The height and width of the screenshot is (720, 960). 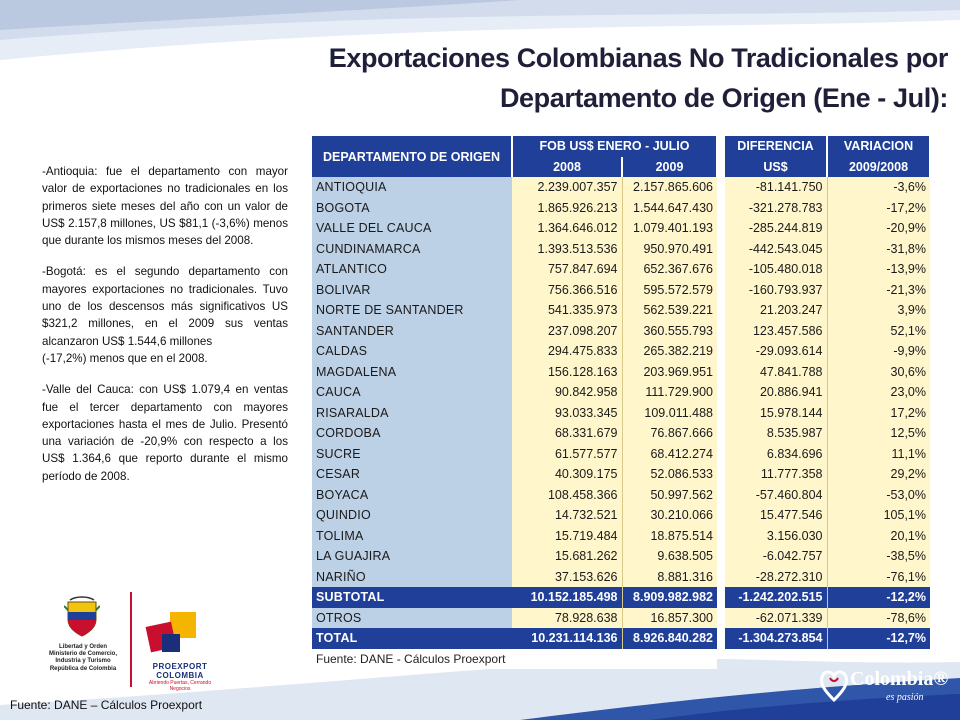 What do you see at coordinates (83, 661) in the screenshot?
I see `ministry-line-3: Industria y Turismo` at bounding box center [83, 661].